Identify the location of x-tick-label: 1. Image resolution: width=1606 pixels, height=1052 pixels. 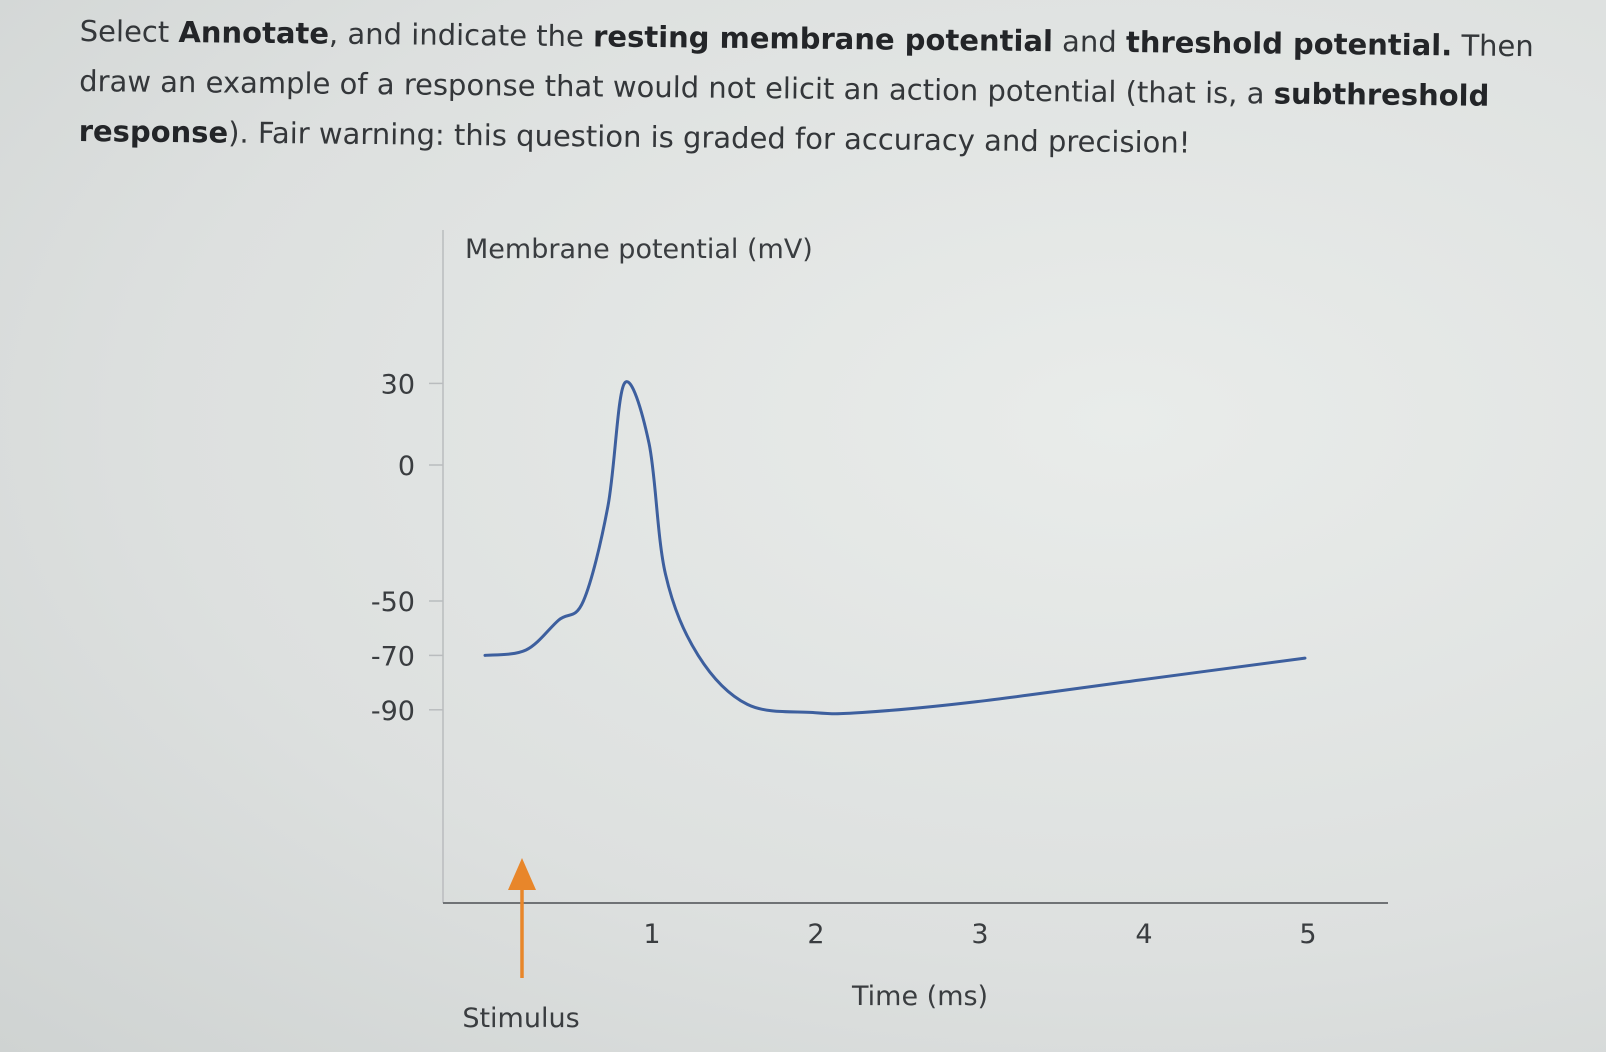
(651, 934).